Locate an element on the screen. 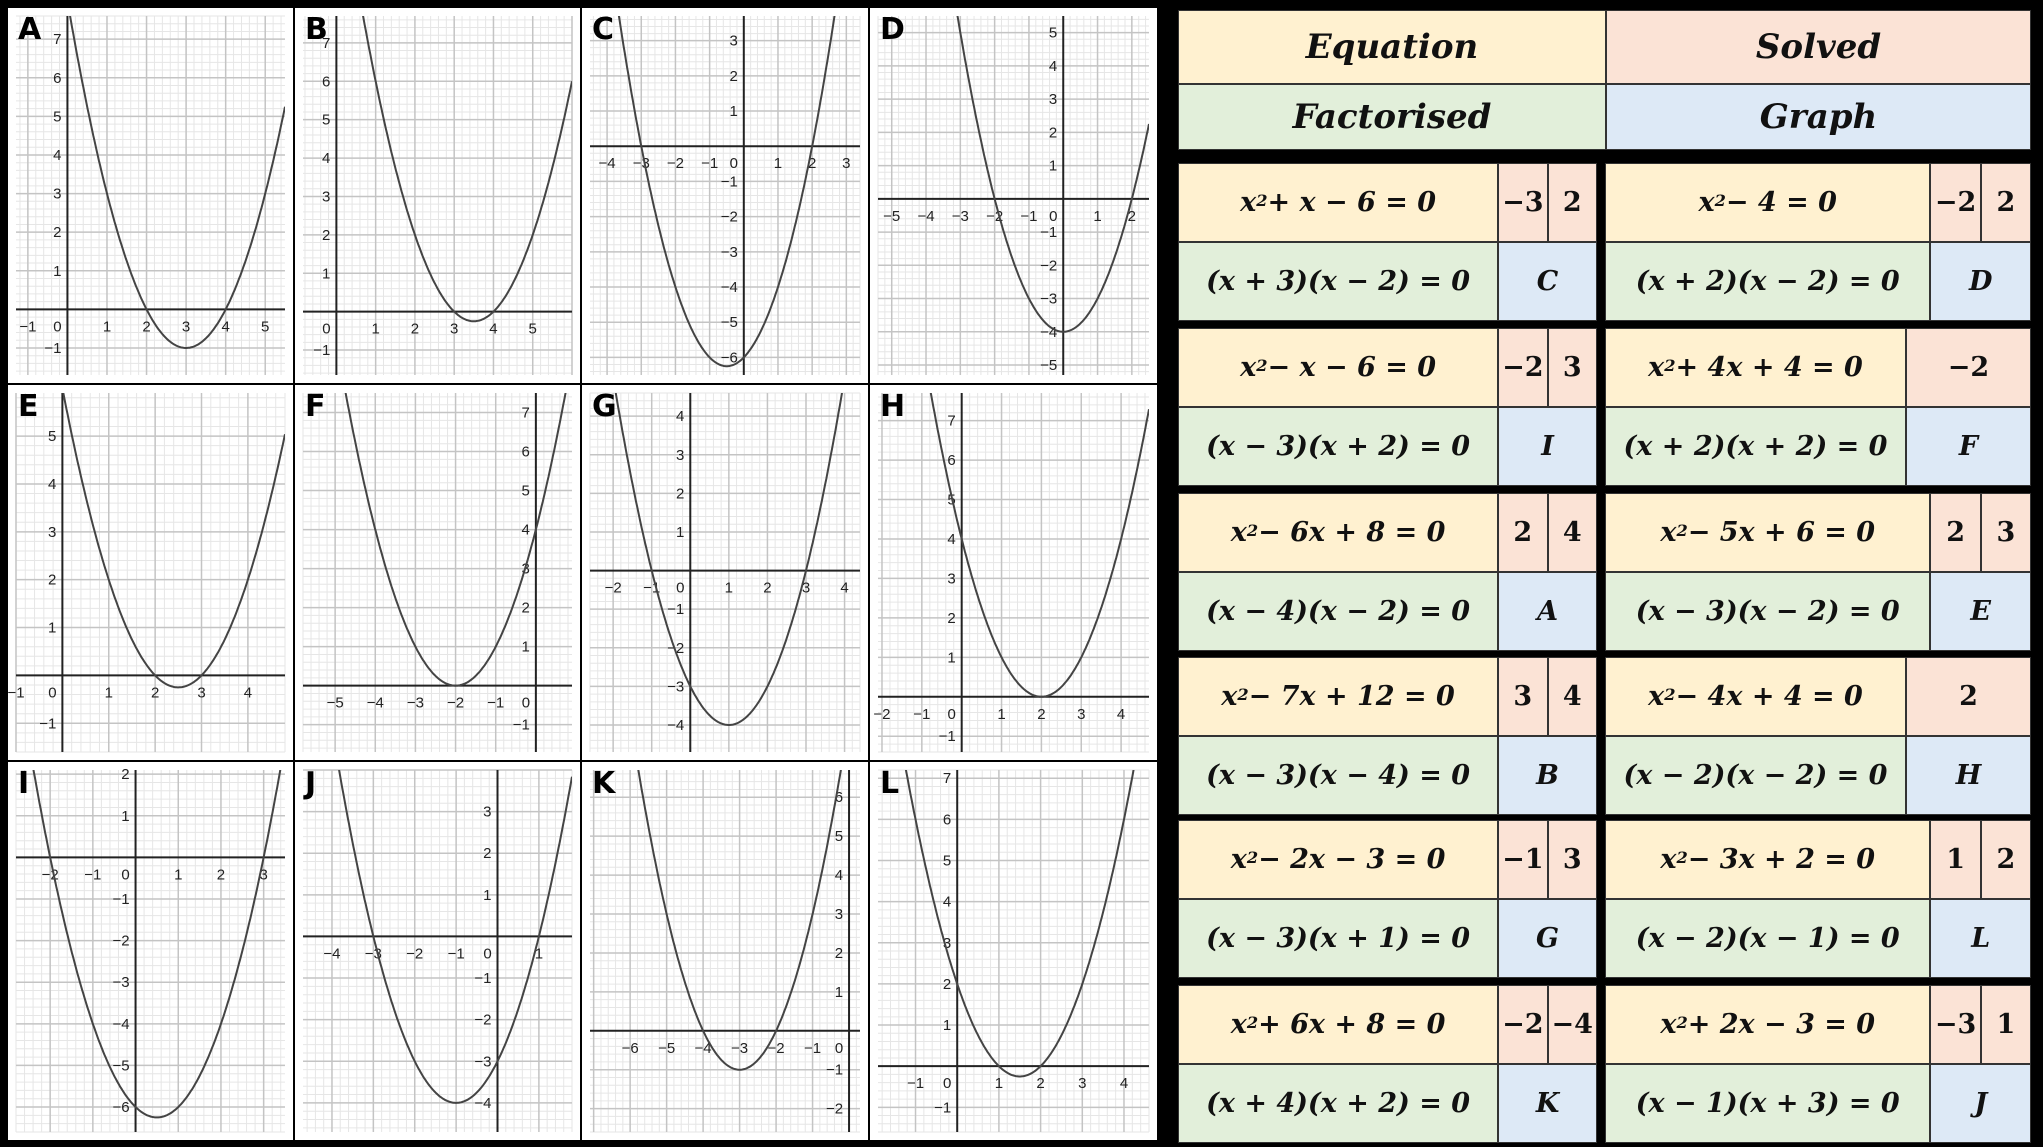 This screenshot has width=2043, height=1147. solution-cell: −4 is located at coordinates (1572, 1024).